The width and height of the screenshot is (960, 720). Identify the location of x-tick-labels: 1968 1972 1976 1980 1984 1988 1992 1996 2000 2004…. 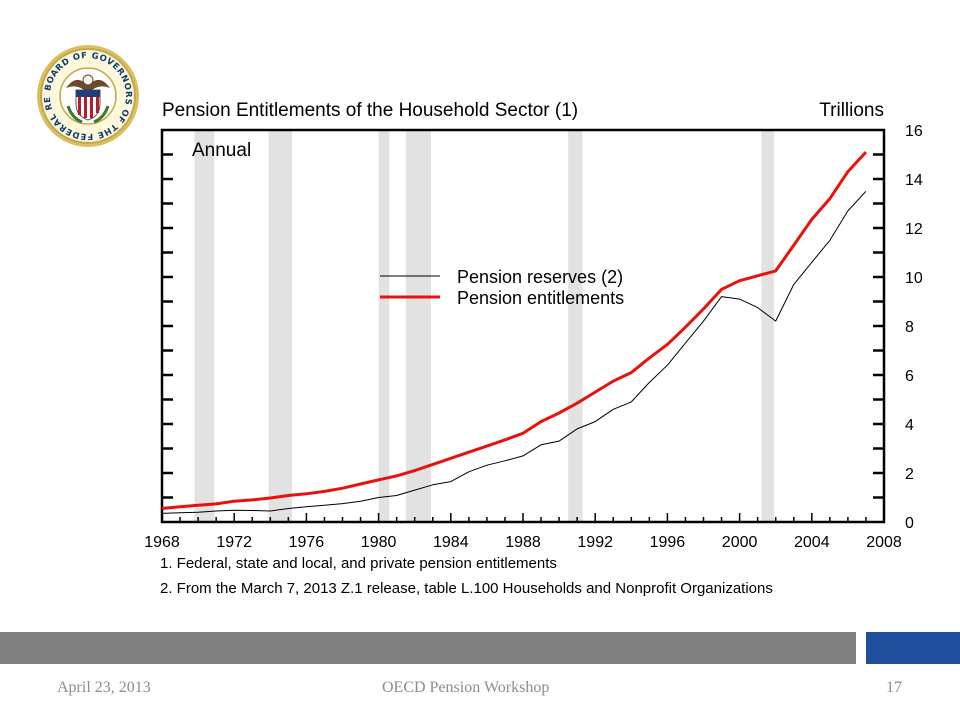
(523, 542).